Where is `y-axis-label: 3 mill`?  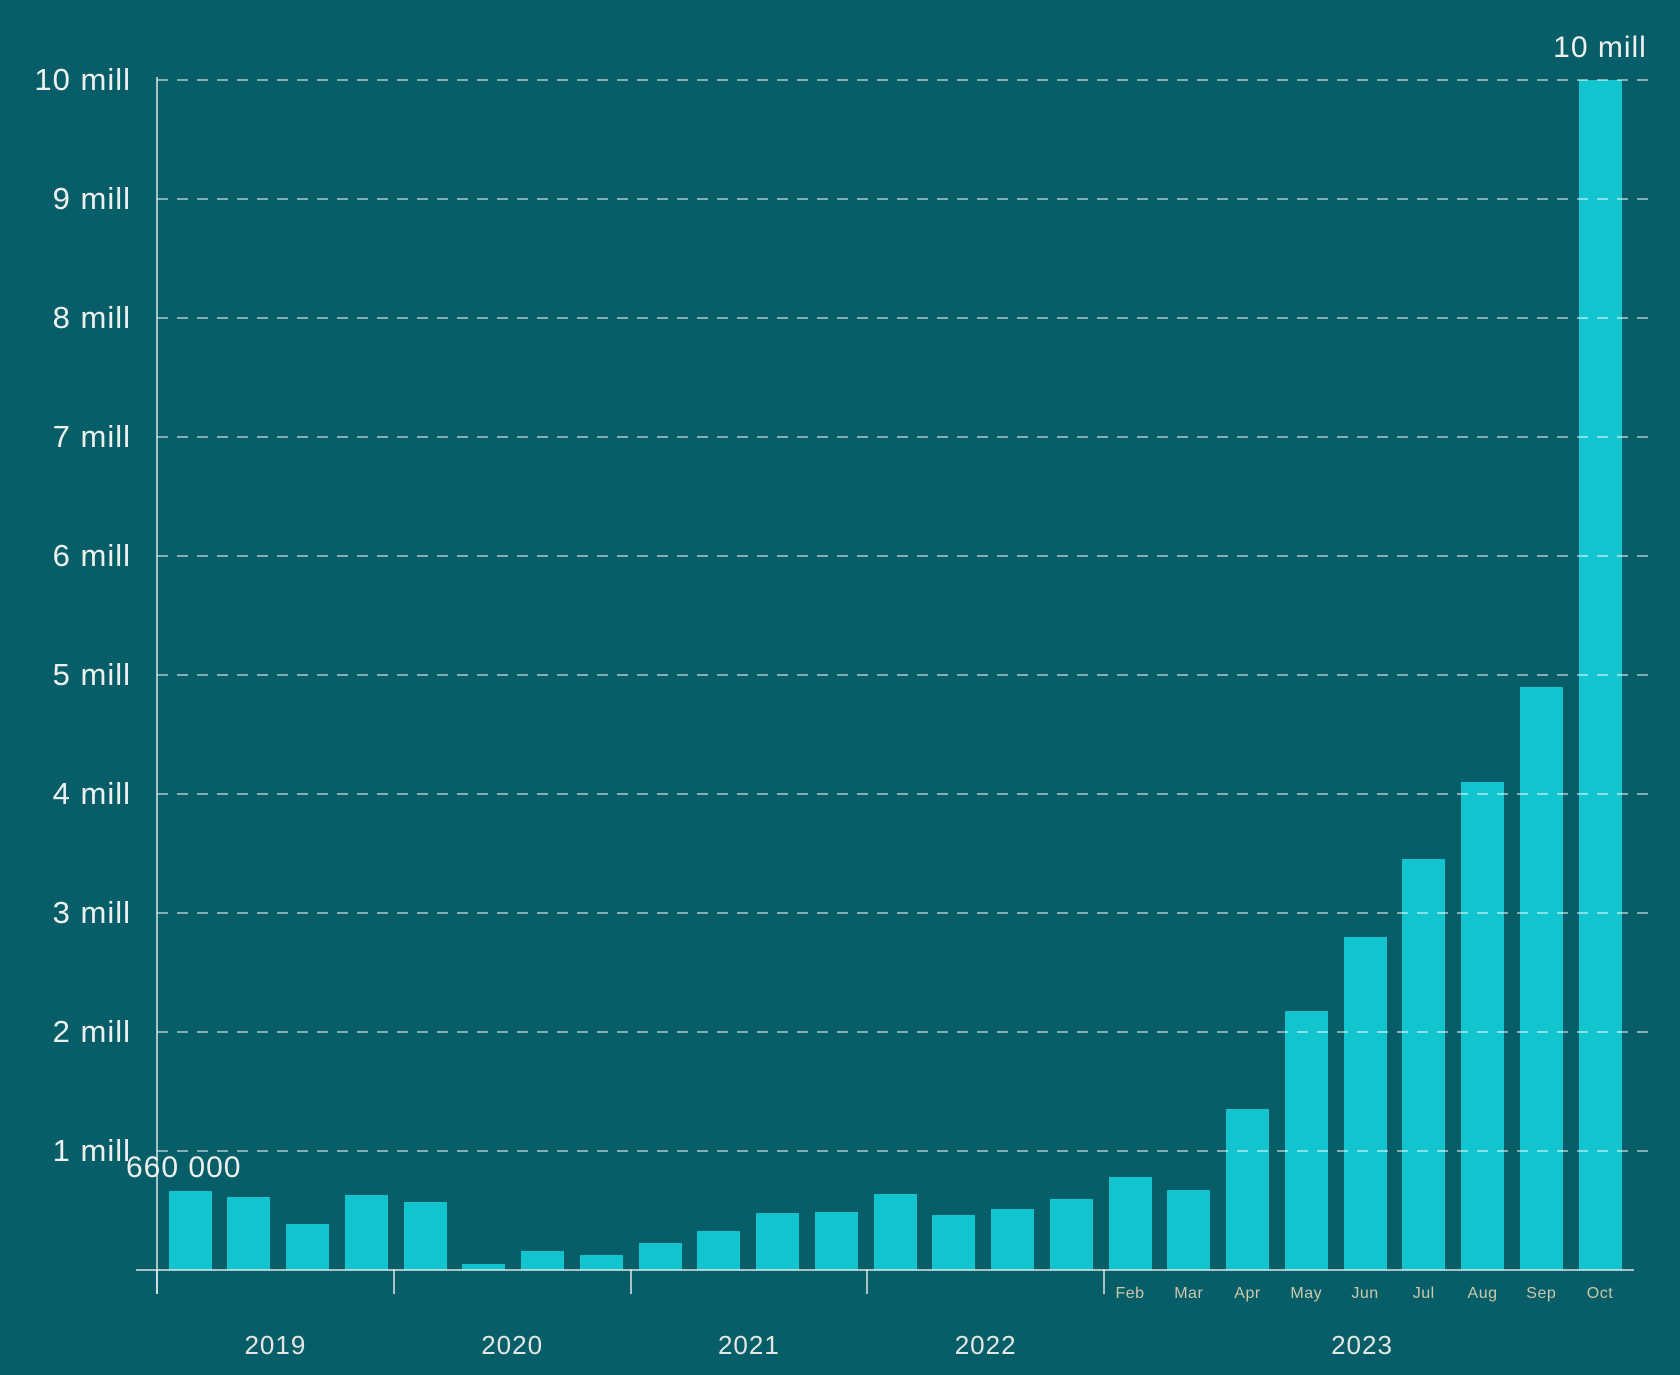
y-axis-label: 3 mill is located at coordinates (91, 912).